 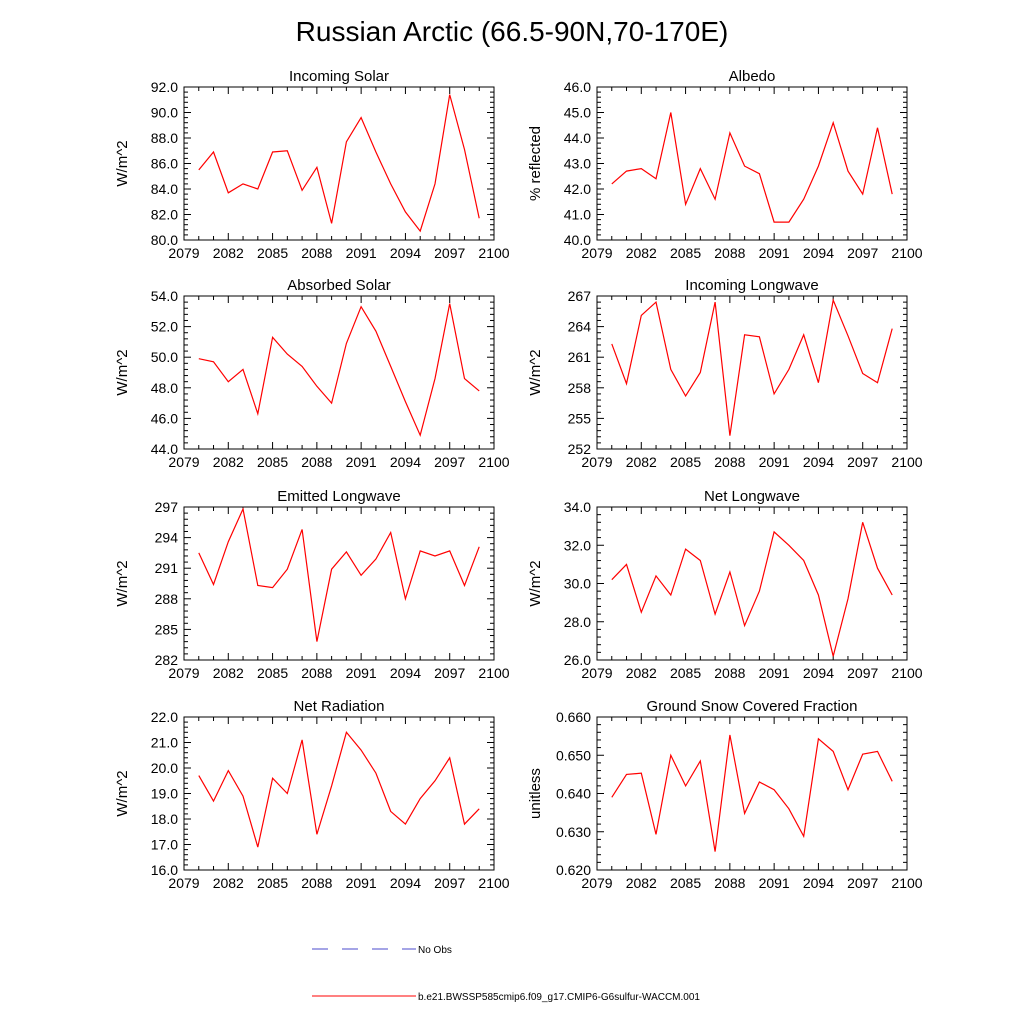 I want to click on y-tick-label: 30.0, so click(x=577, y=584).